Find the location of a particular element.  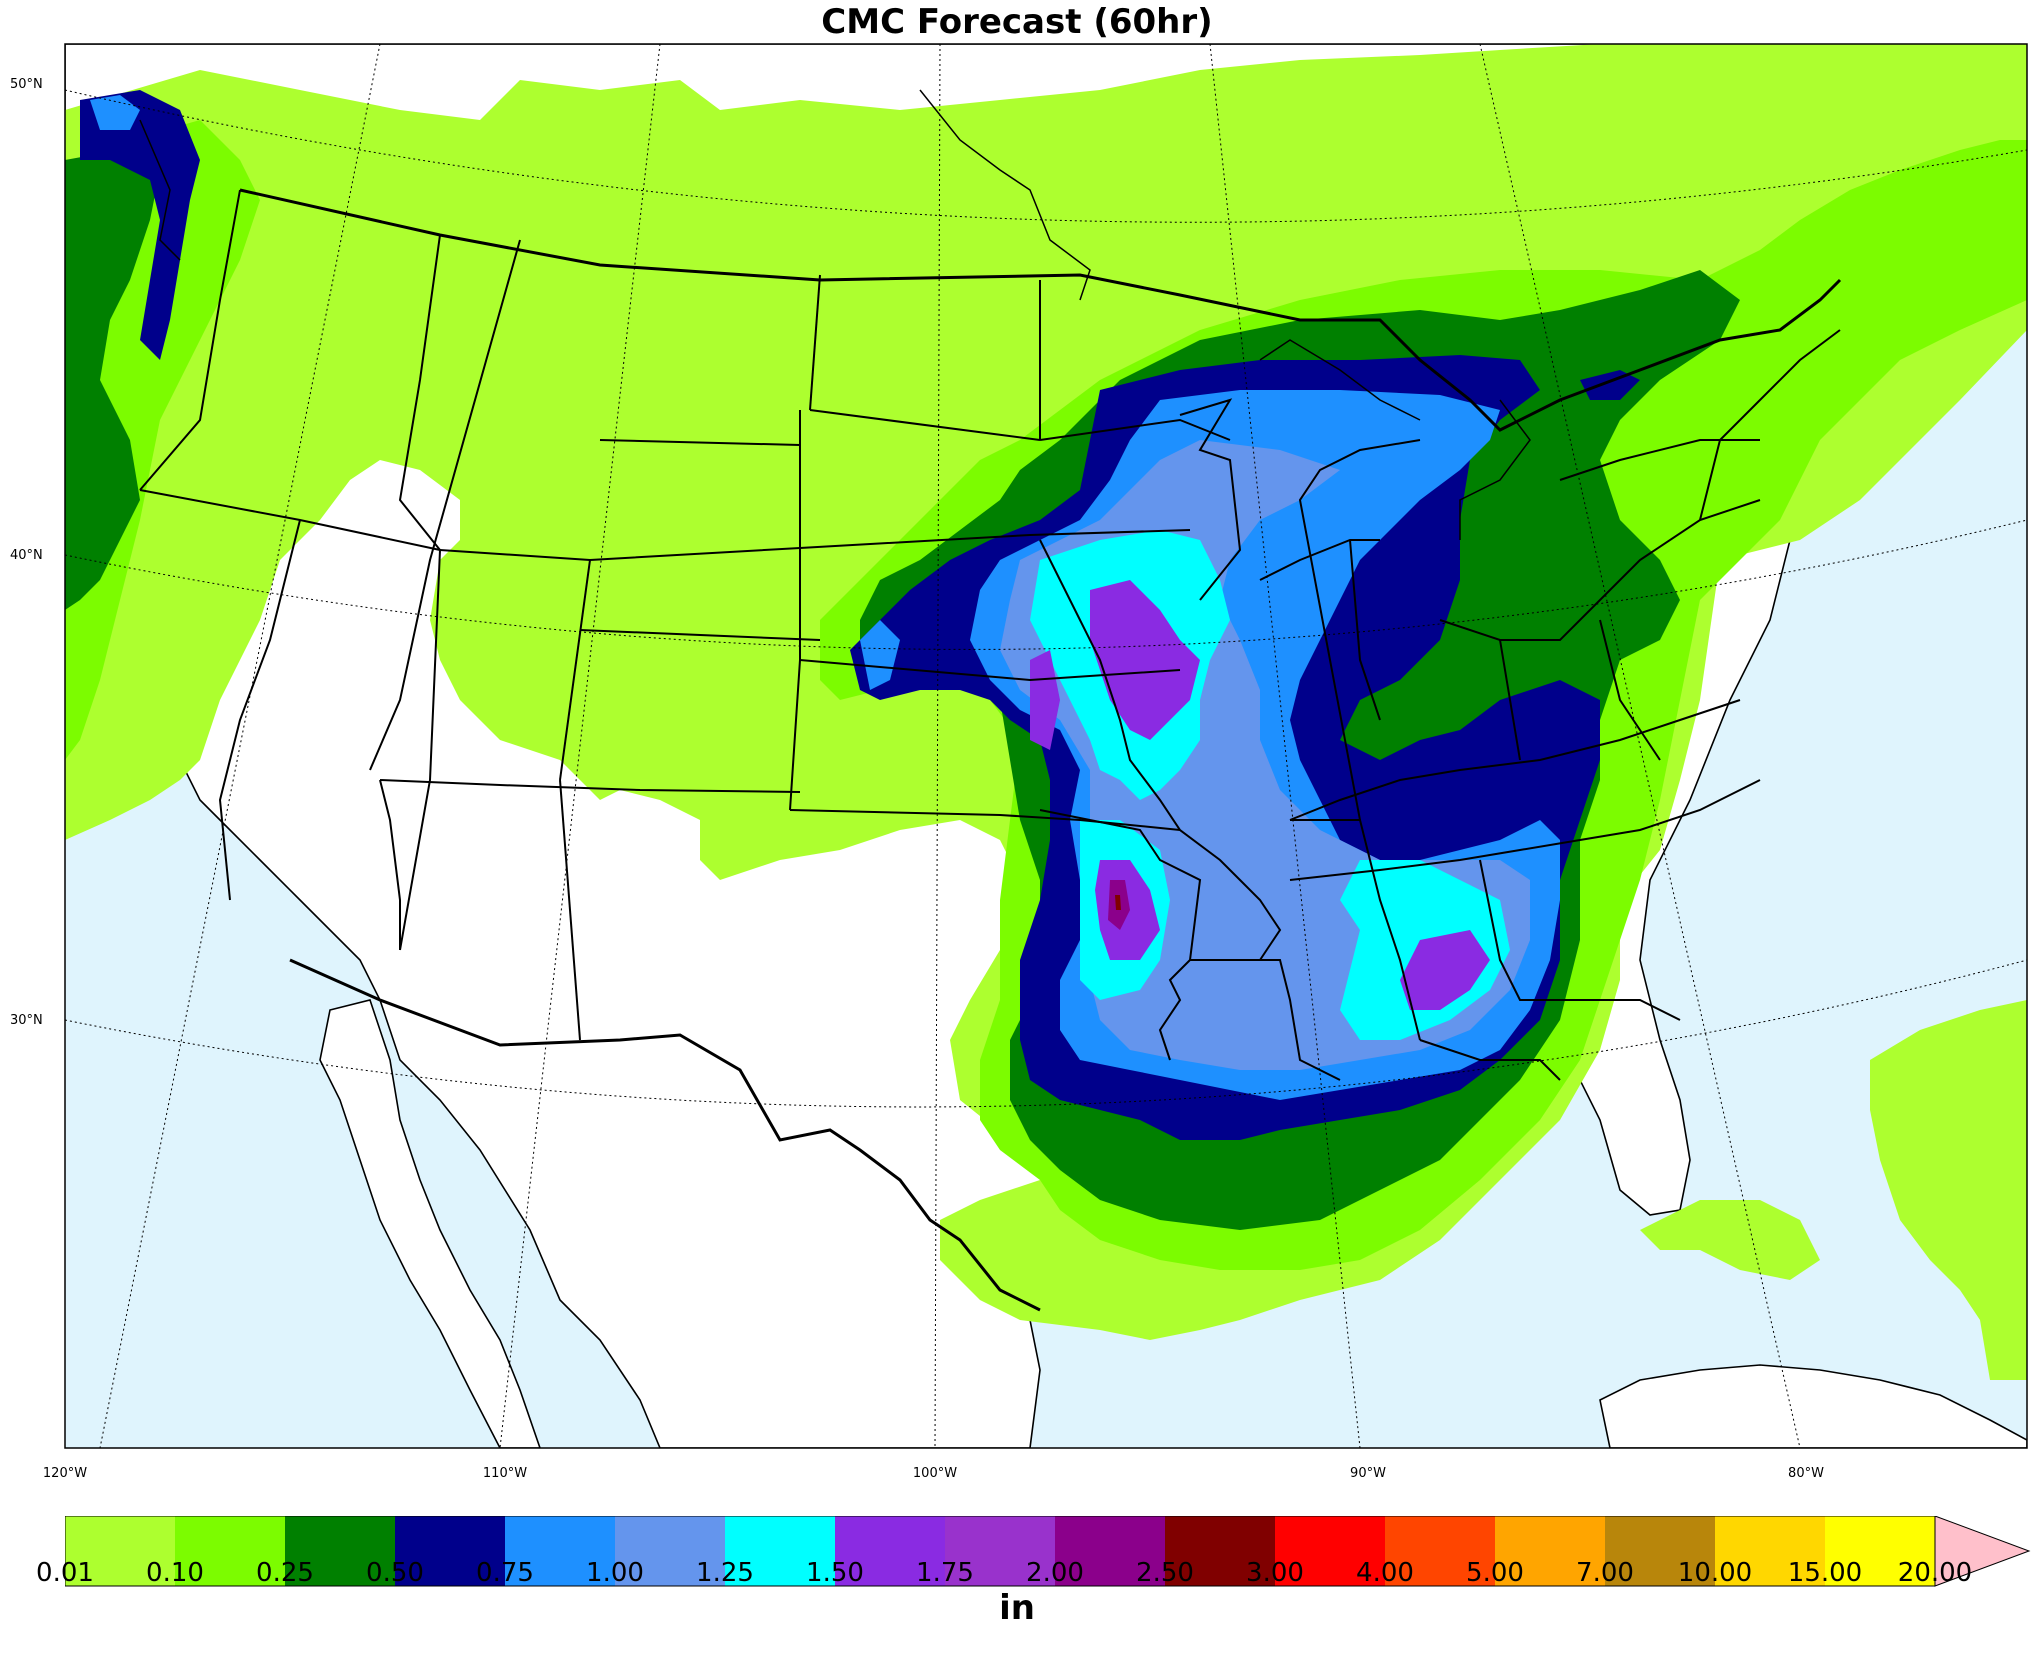

colorbar-tick-label: 4.00 is located at coordinates (1385, 1573).